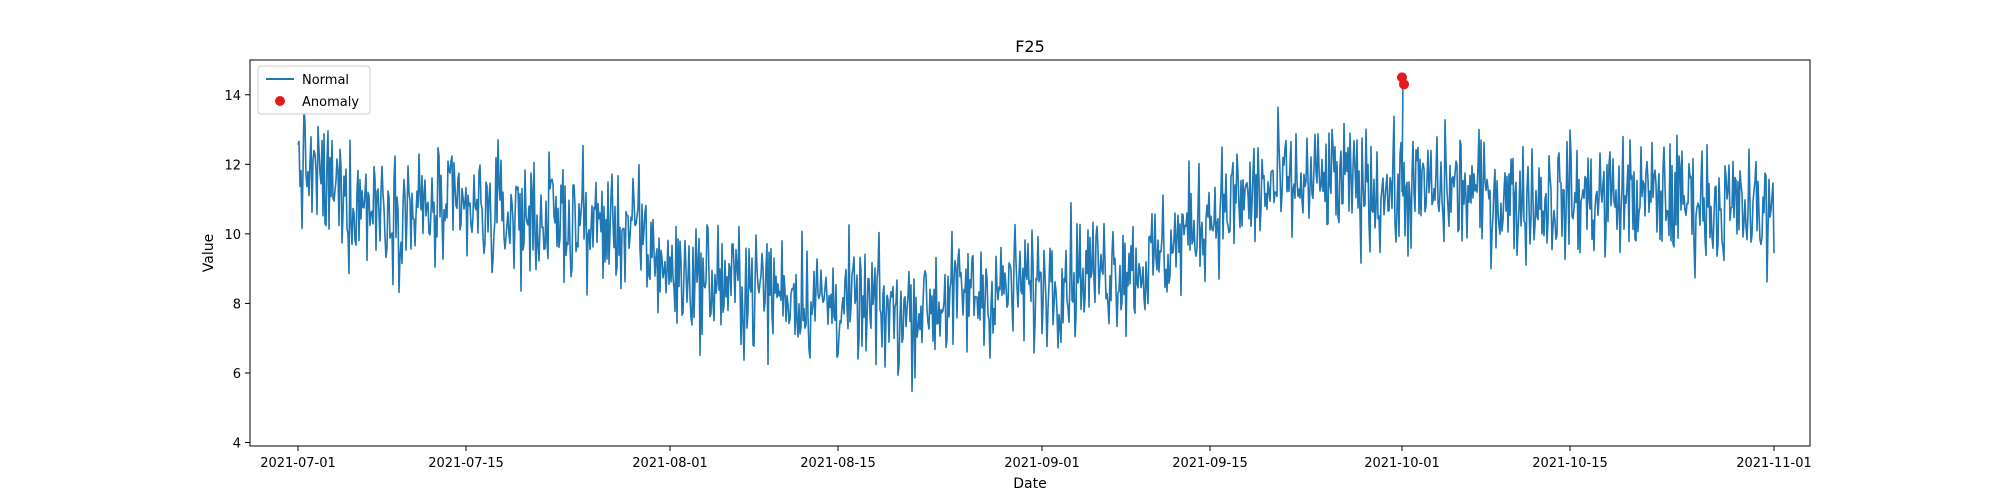  What do you see at coordinates (466, 463) in the screenshot?
I see `x-tick-label: 2021-07-15` at bounding box center [466, 463].